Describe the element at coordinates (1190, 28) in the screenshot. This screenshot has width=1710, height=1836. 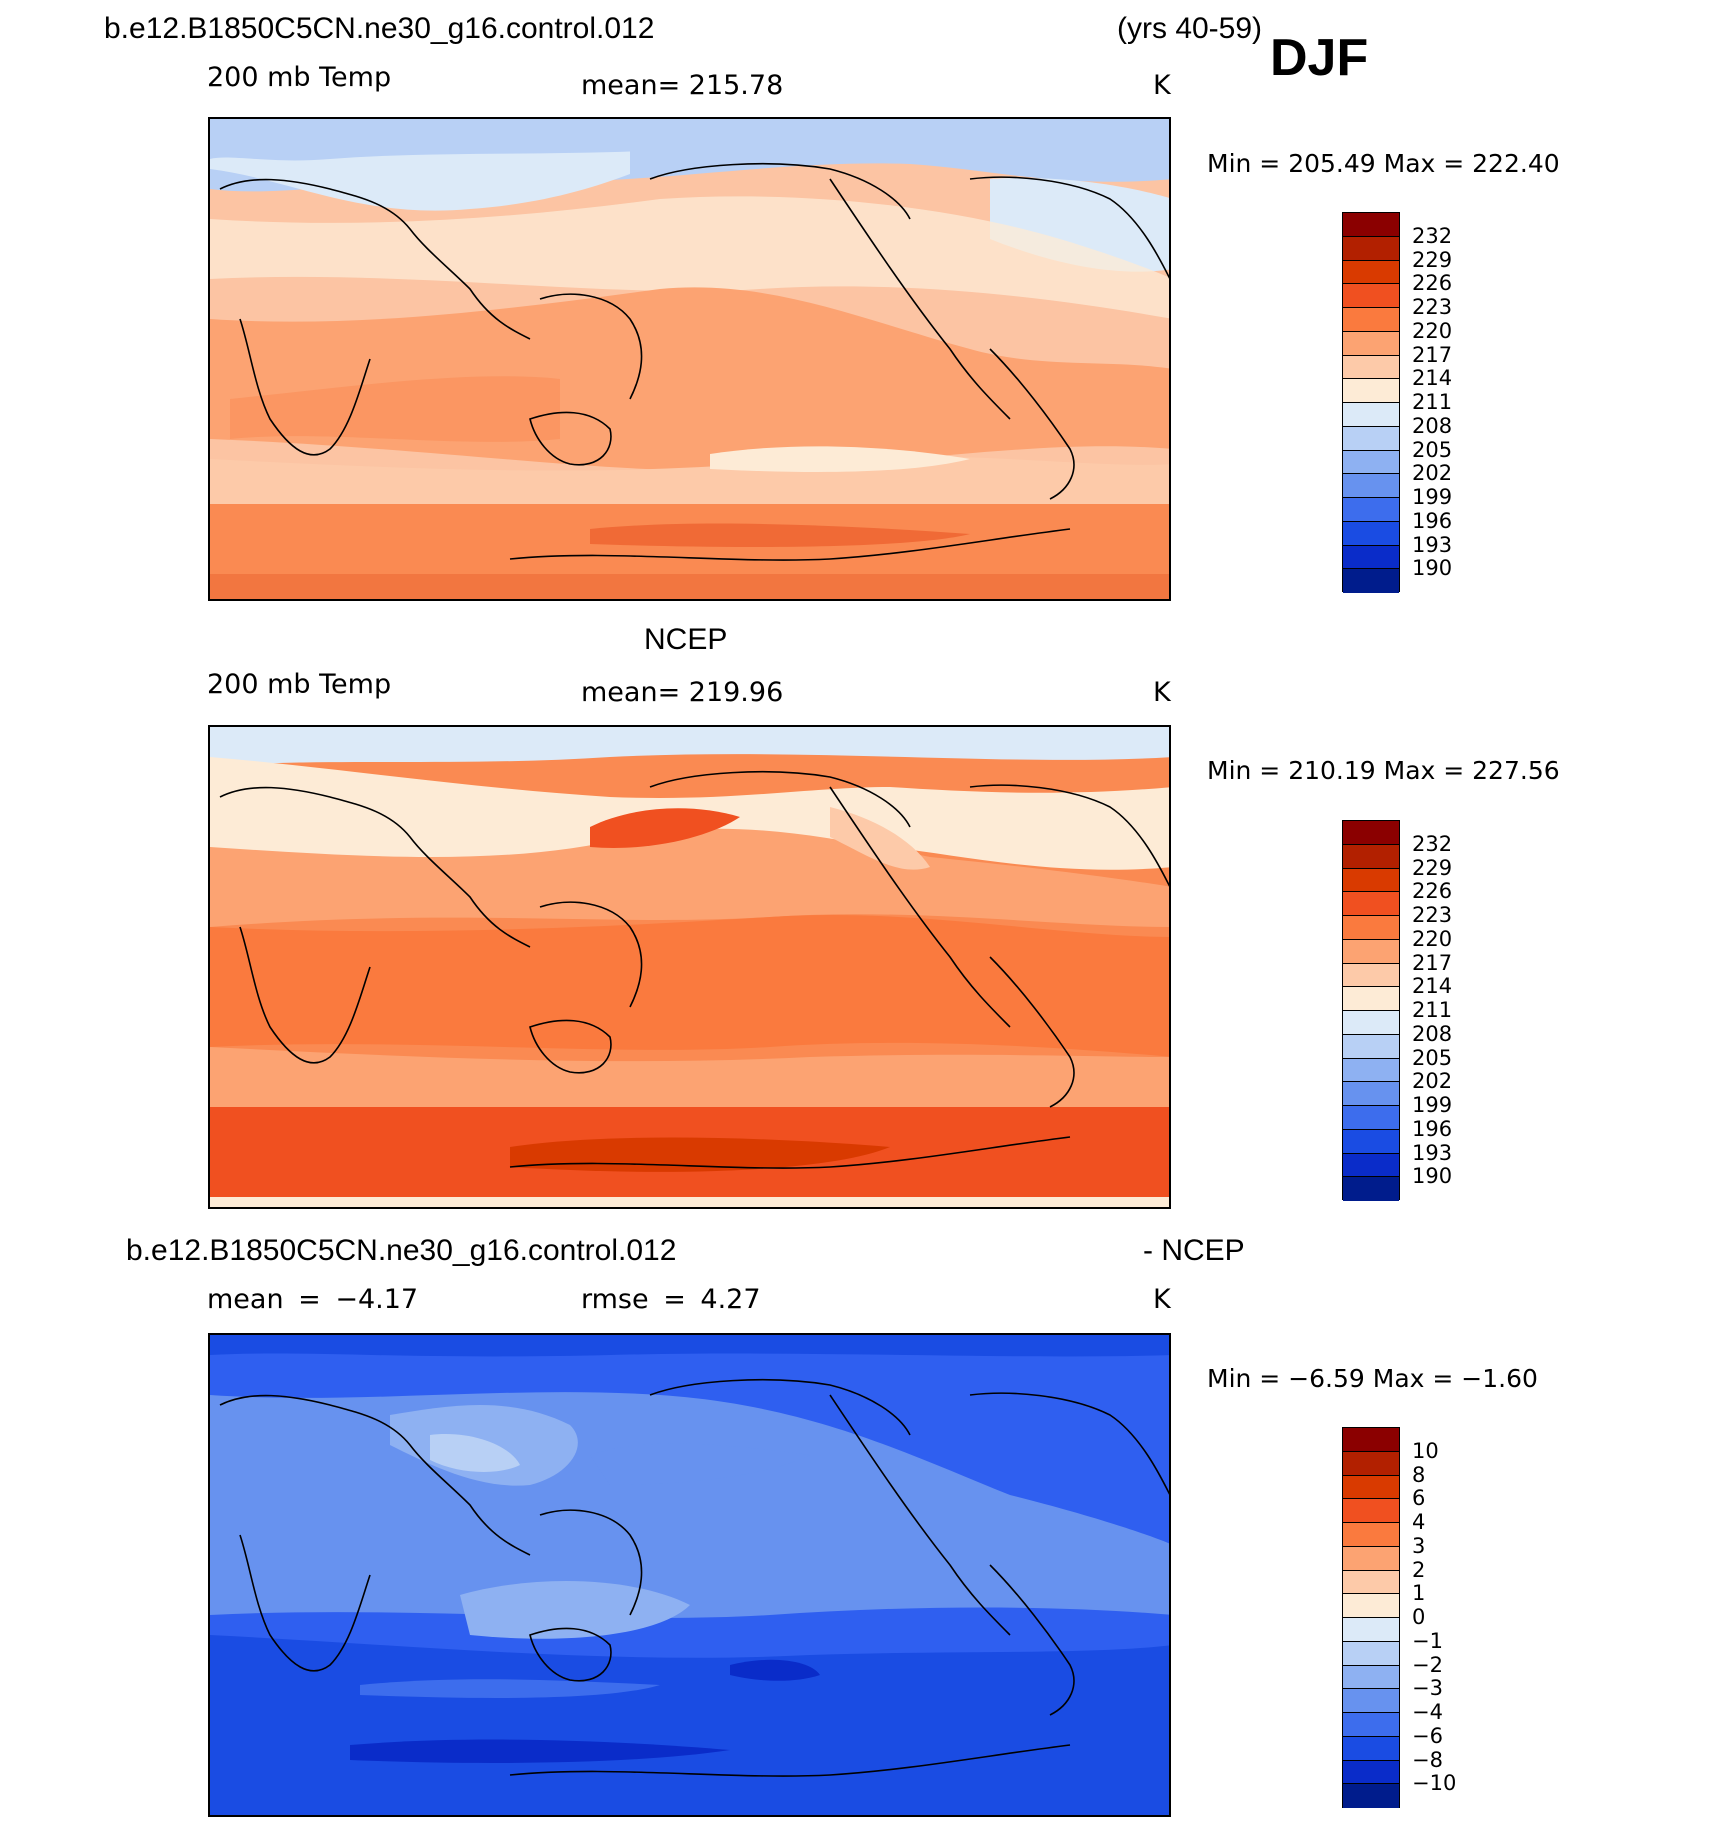
I see `years-label: (yrs 40-59)` at that location.